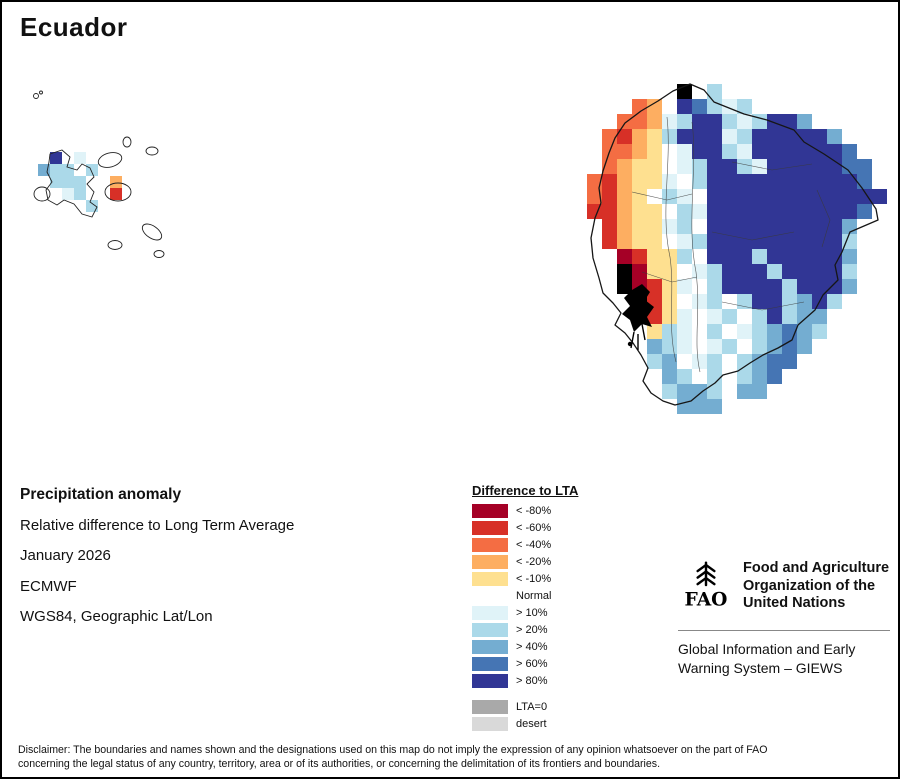 The image size is (900, 779). What do you see at coordinates (532, 646) in the screenshot?
I see `legend-label: > 40%` at bounding box center [532, 646].